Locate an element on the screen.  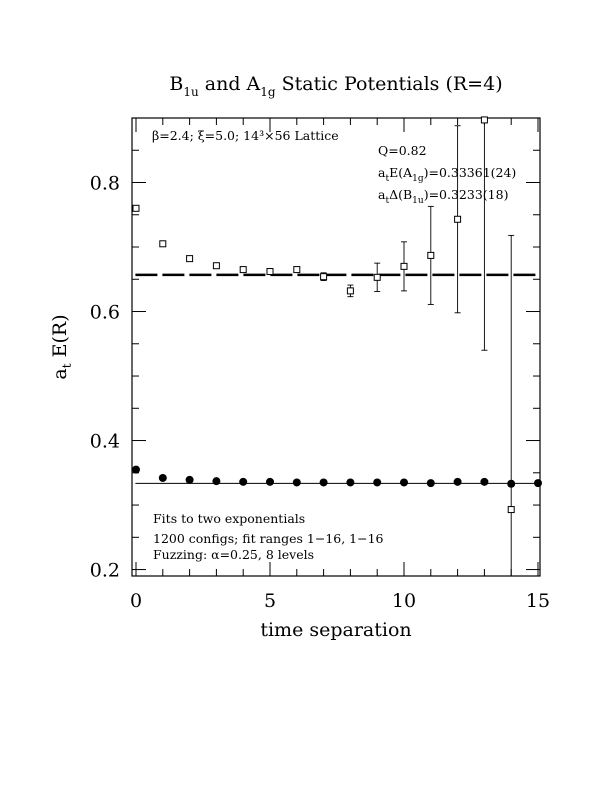
x-tick-label: 10 is located at coordinates (404, 601).